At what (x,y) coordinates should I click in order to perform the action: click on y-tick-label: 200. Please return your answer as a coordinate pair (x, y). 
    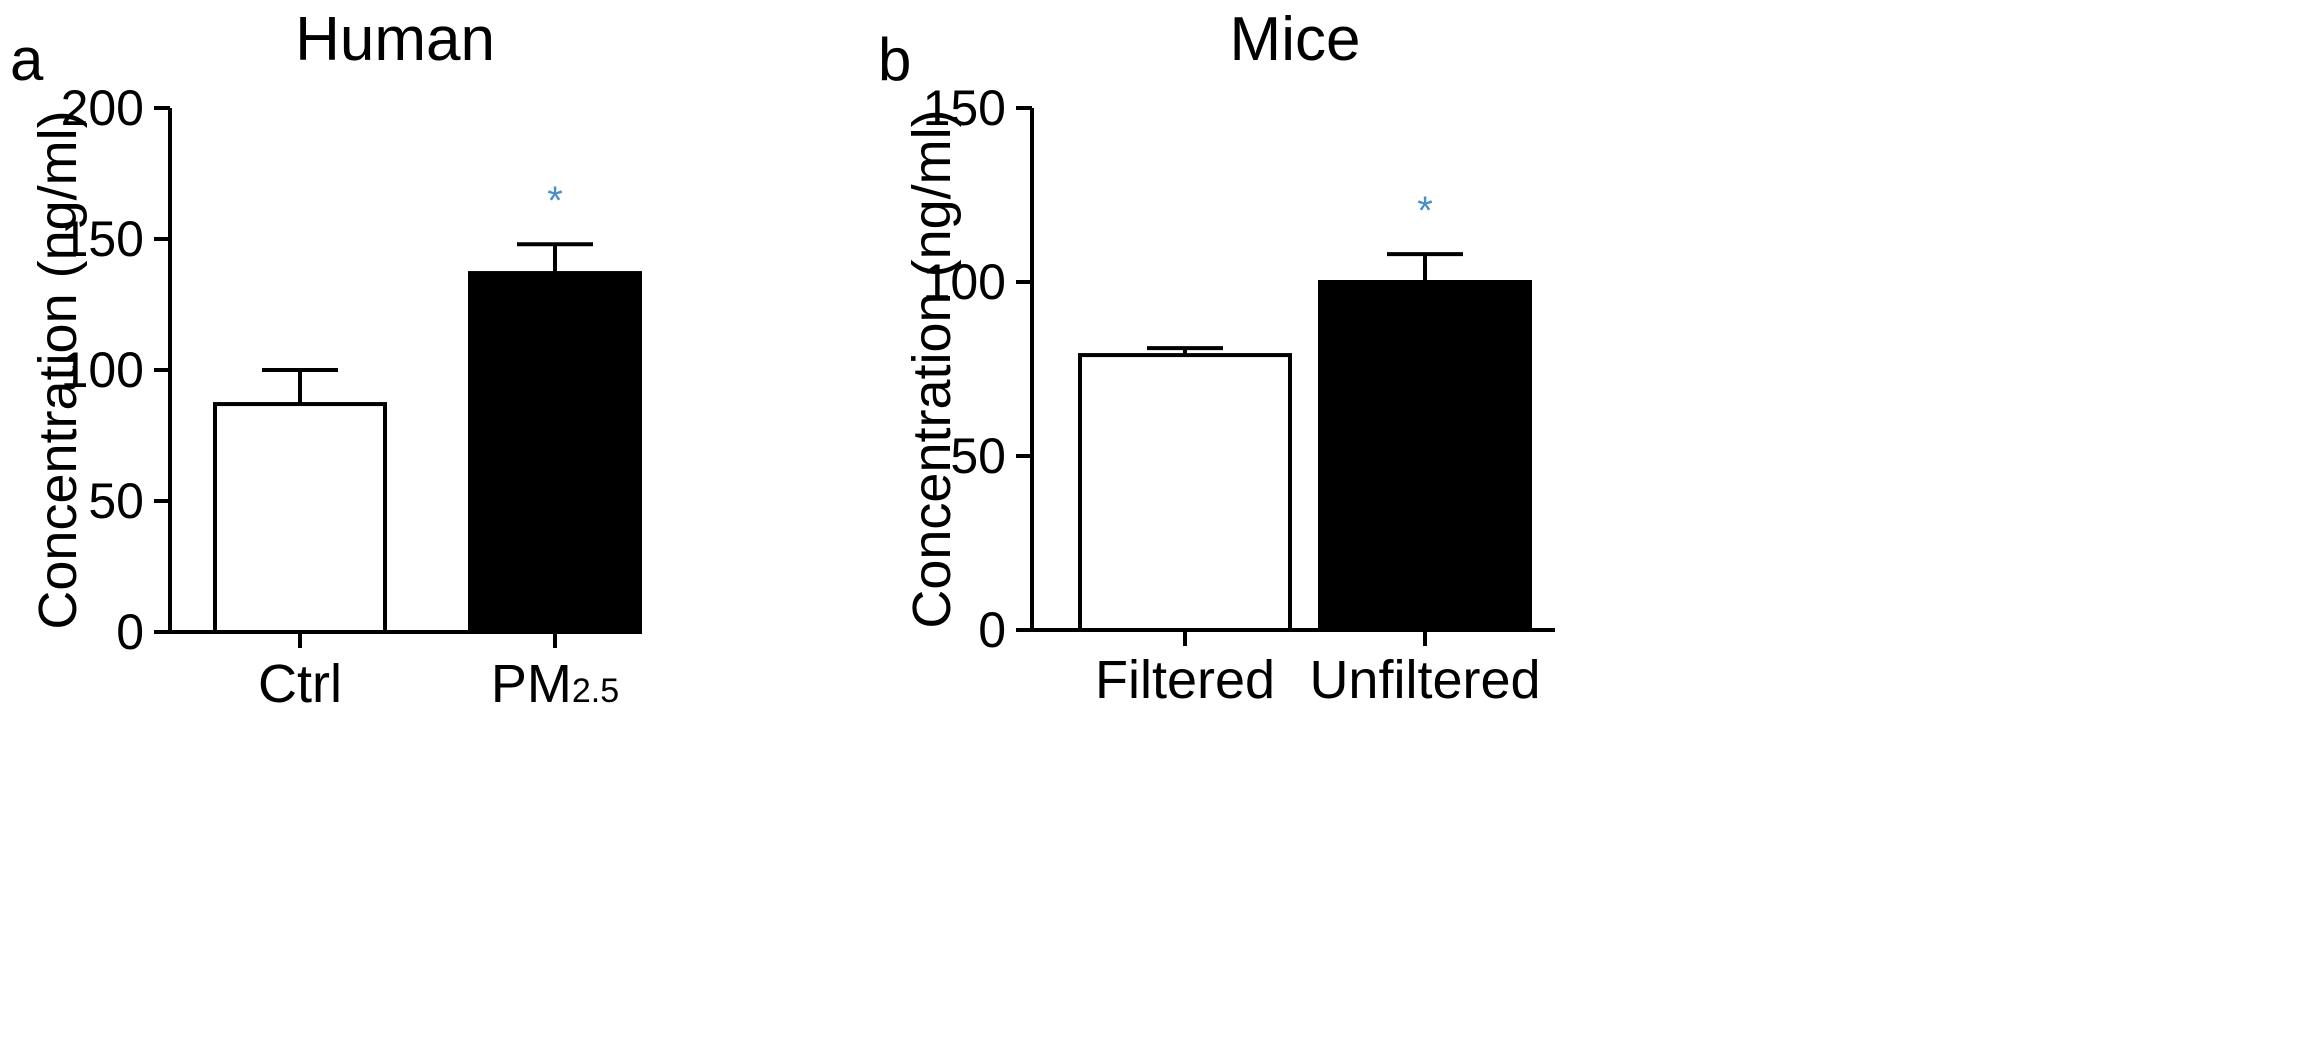
    Looking at the image, I should click on (102, 108).